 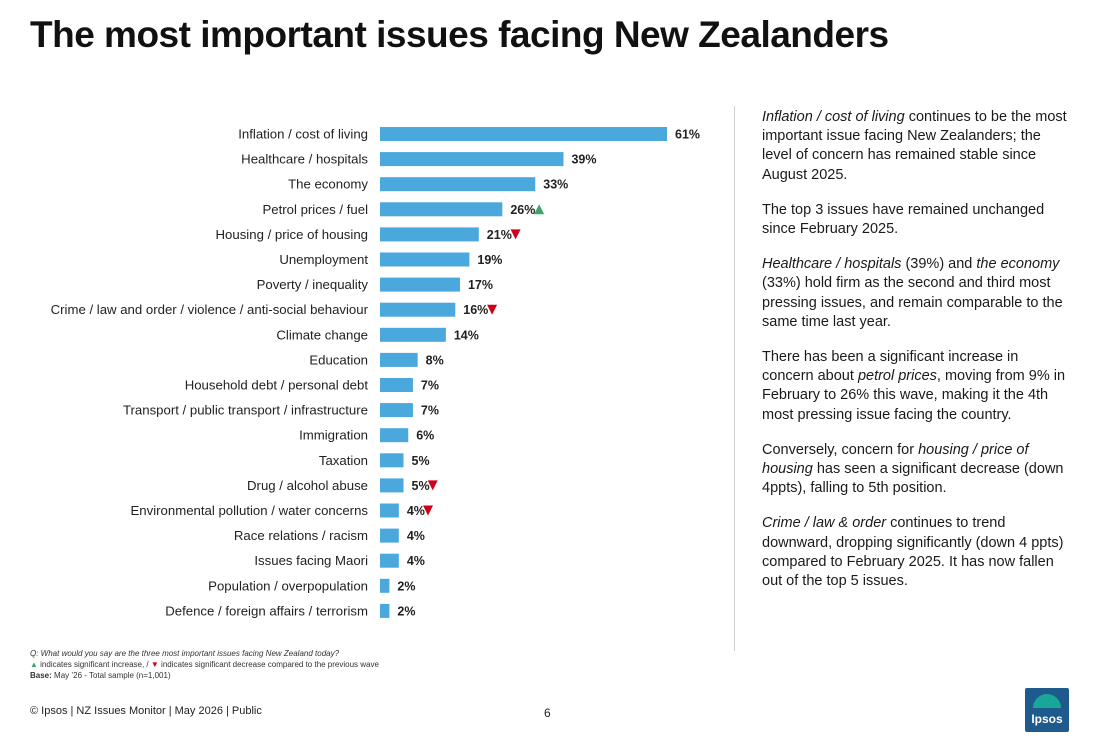 What do you see at coordinates (489, 260) in the screenshot?
I see `value-label: 19%` at bounding box center [489, 260].